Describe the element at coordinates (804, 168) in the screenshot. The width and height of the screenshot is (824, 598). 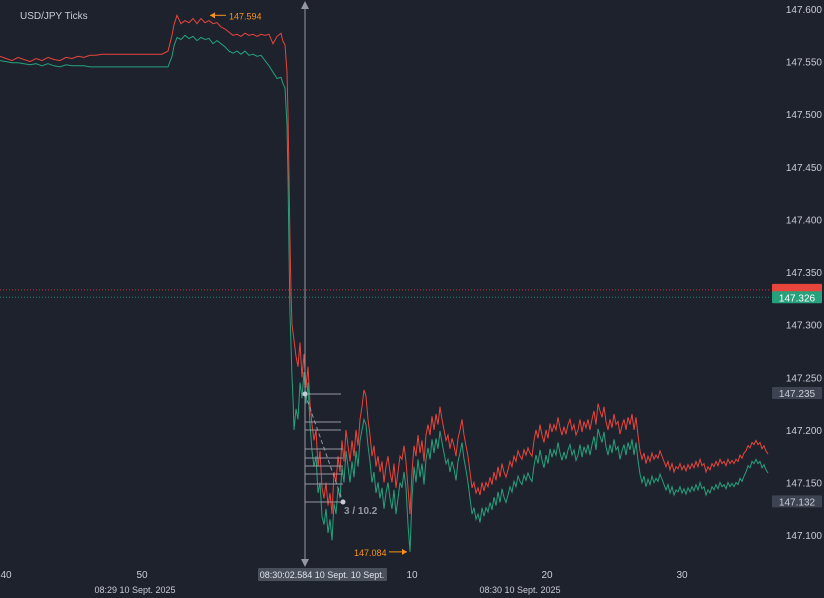
I see `y-tick-label: 147.450` at that location.